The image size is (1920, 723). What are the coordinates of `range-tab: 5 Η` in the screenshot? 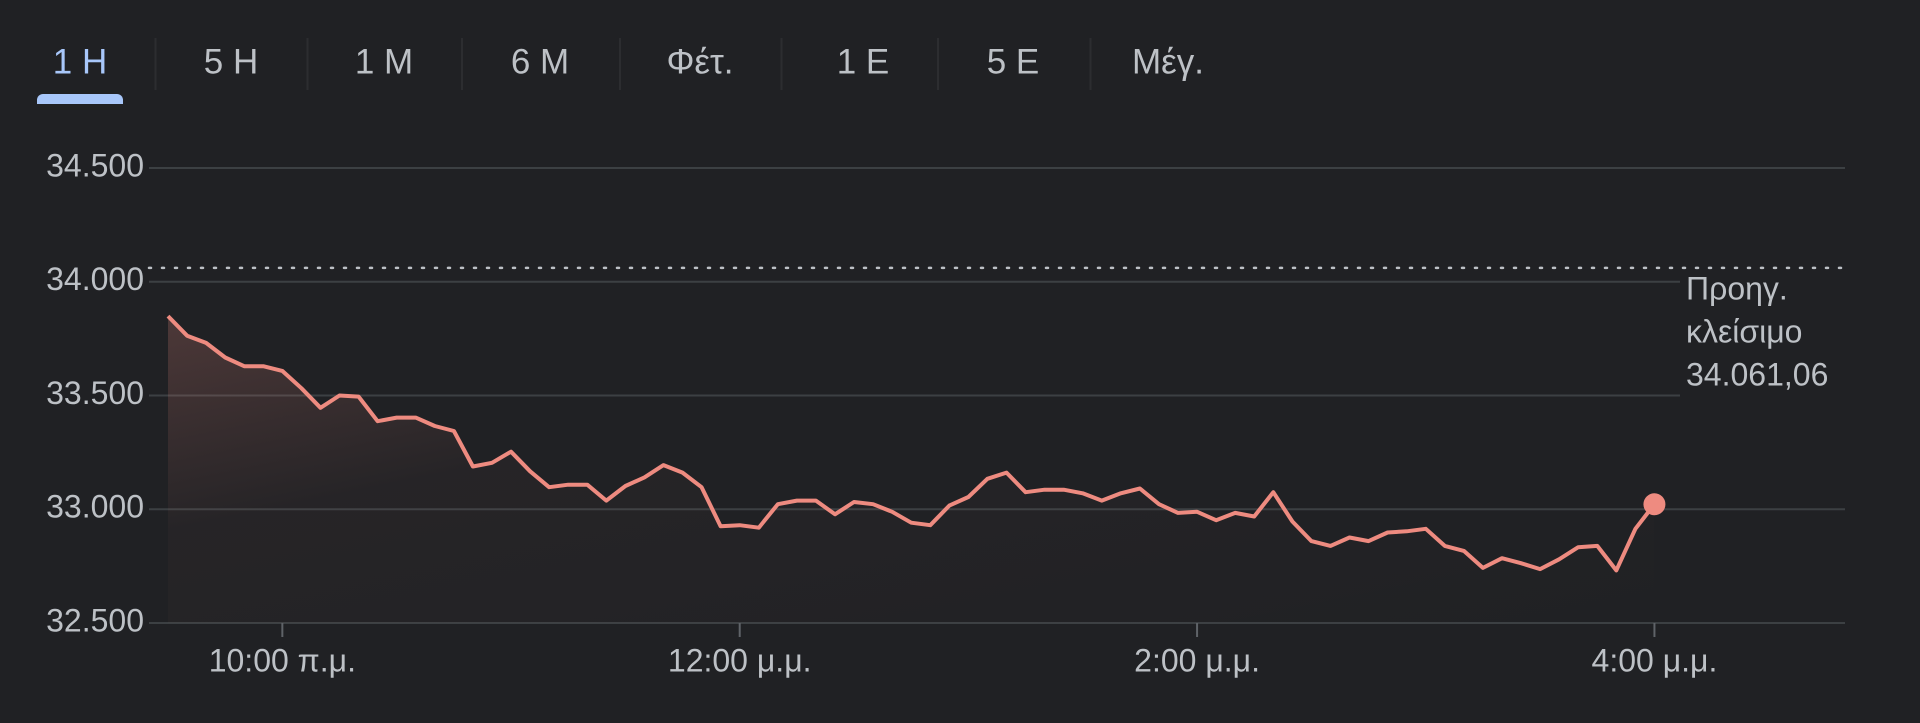 It's located at (231, 61).